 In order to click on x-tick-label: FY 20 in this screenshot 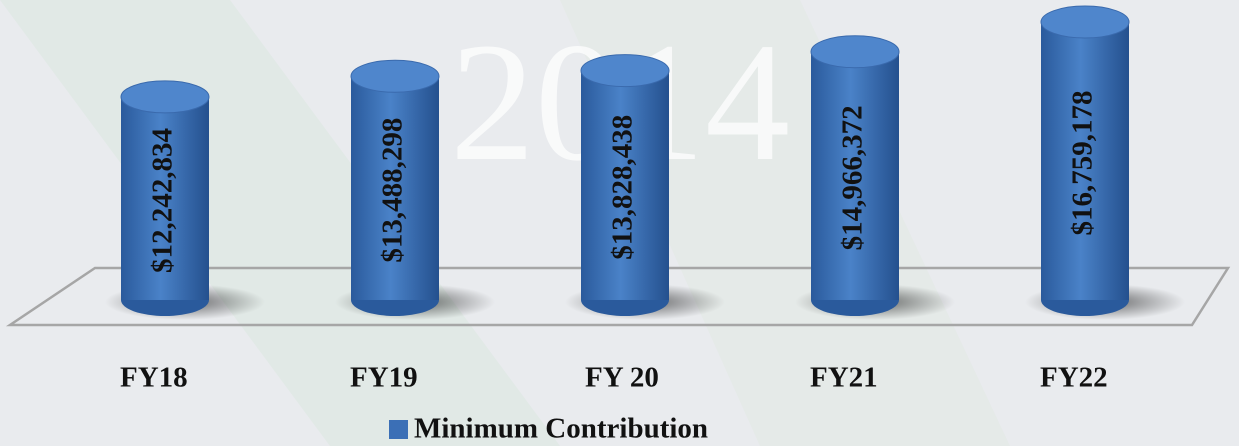, I will do `click(622, 378)`.